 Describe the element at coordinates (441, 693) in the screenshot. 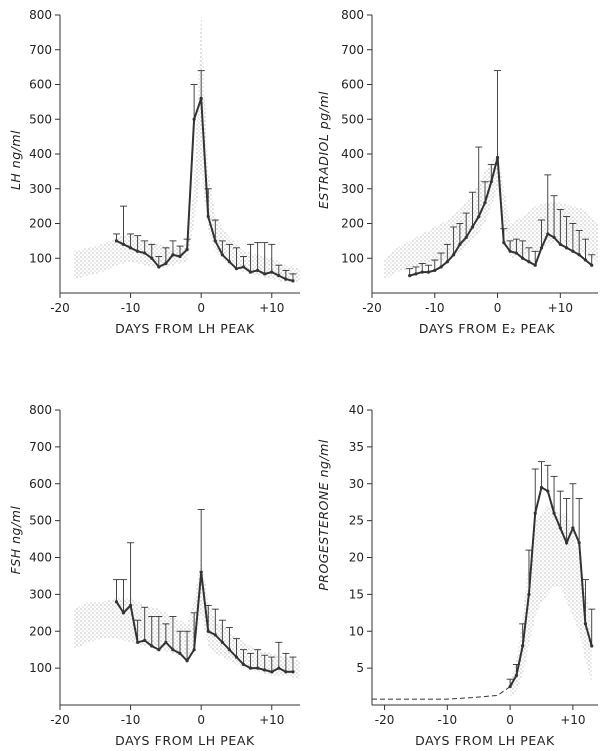

I see `panel-progesterone-dashed-baseline` at that location.